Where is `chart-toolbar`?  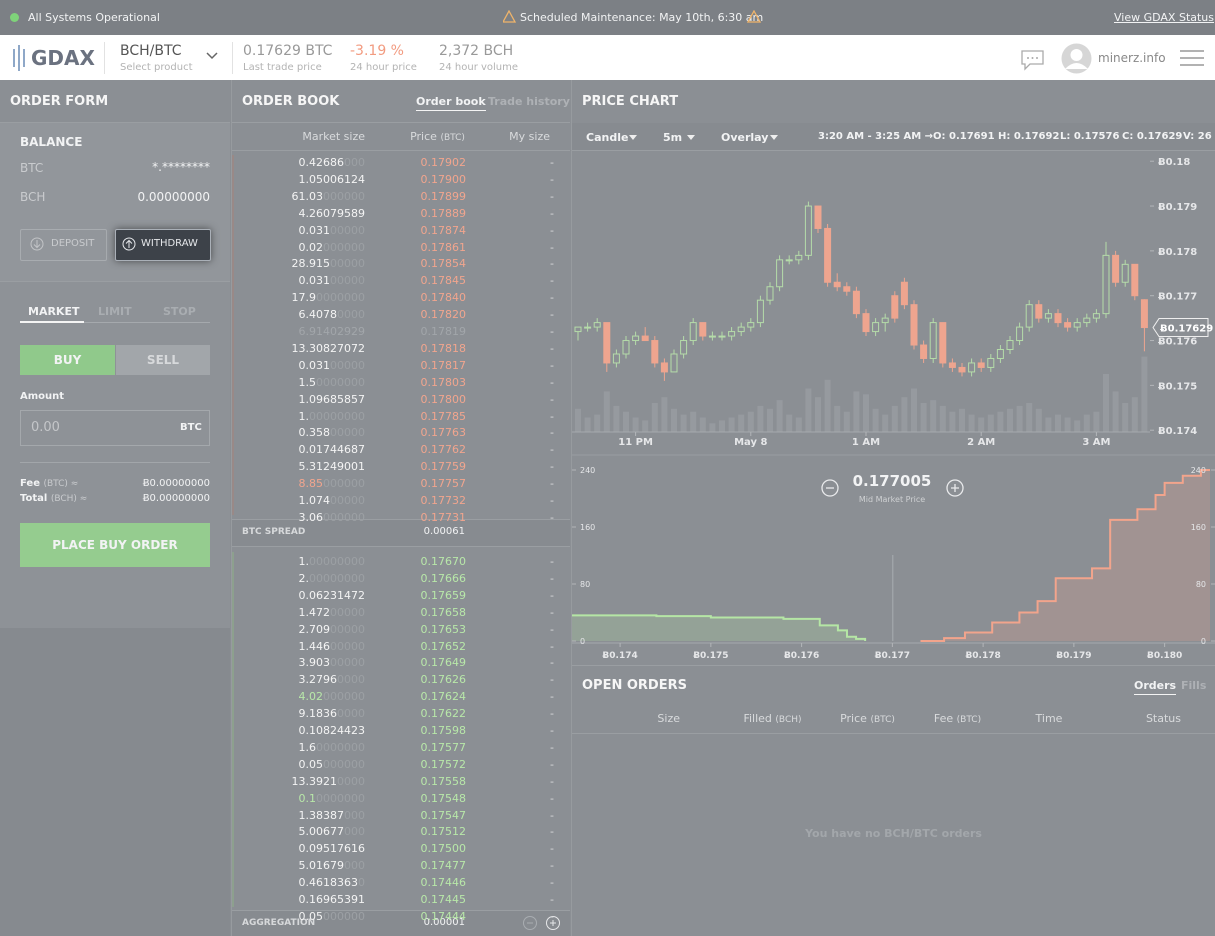 chart-toolbar is located at coordinates (893, 137).